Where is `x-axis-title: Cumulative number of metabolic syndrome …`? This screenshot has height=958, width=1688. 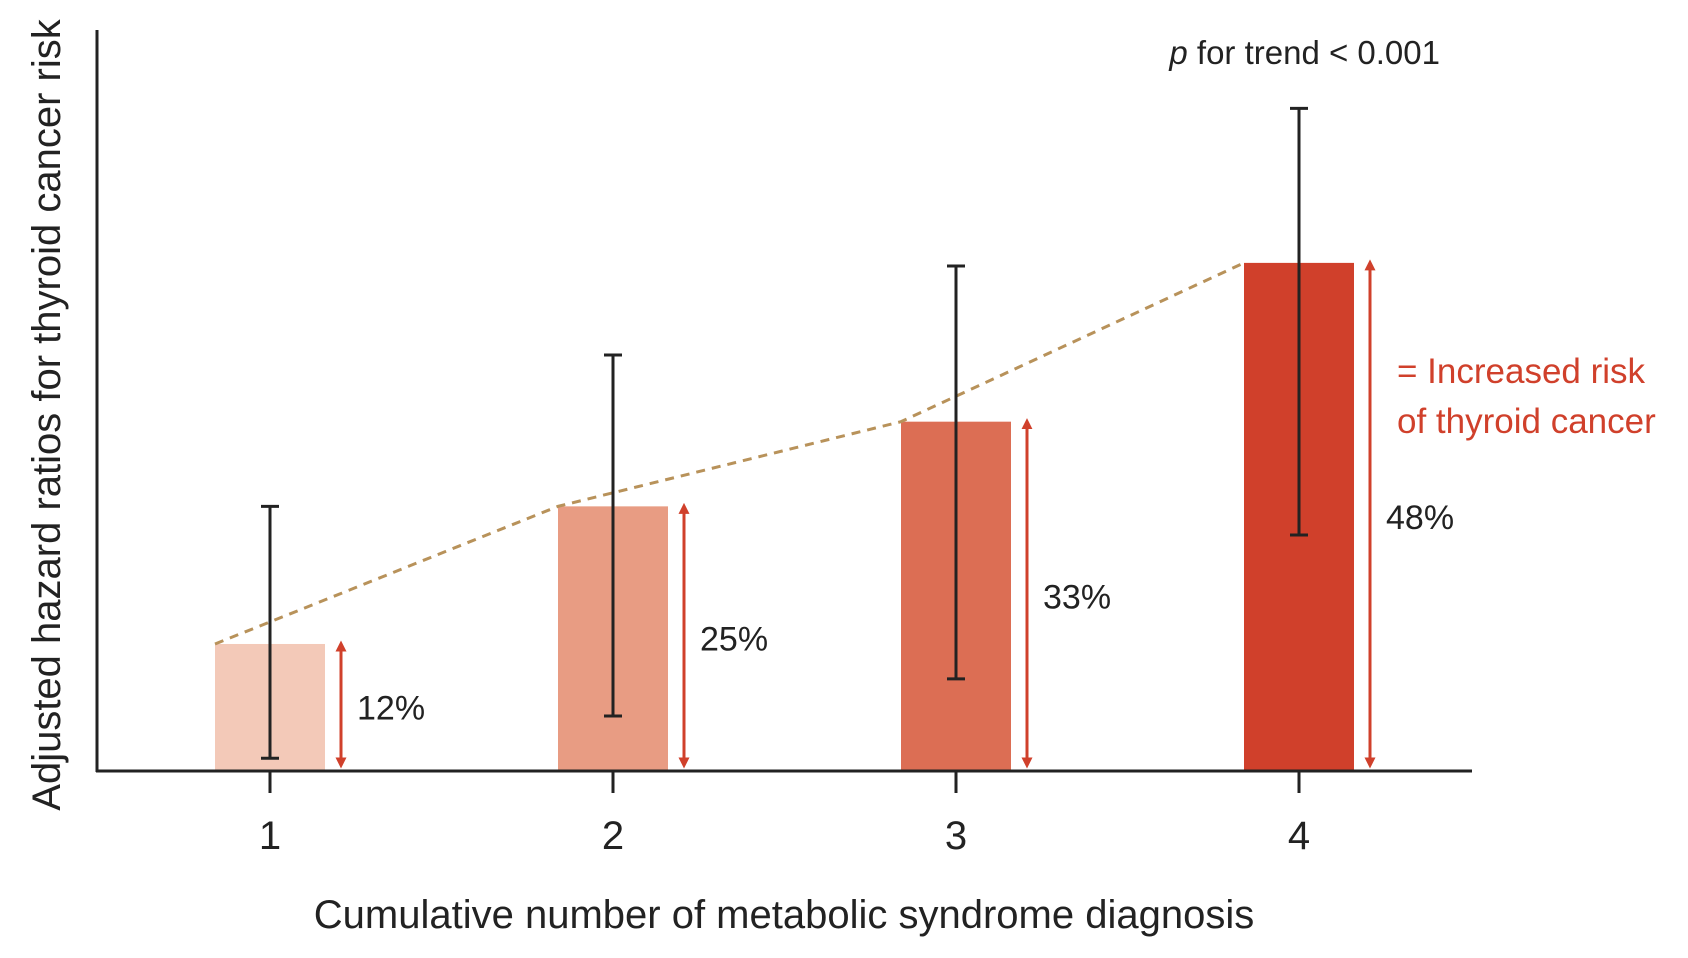 x-axis-title: Cumulative number of metabolic syndrome … is located at coordinates (784, 915).